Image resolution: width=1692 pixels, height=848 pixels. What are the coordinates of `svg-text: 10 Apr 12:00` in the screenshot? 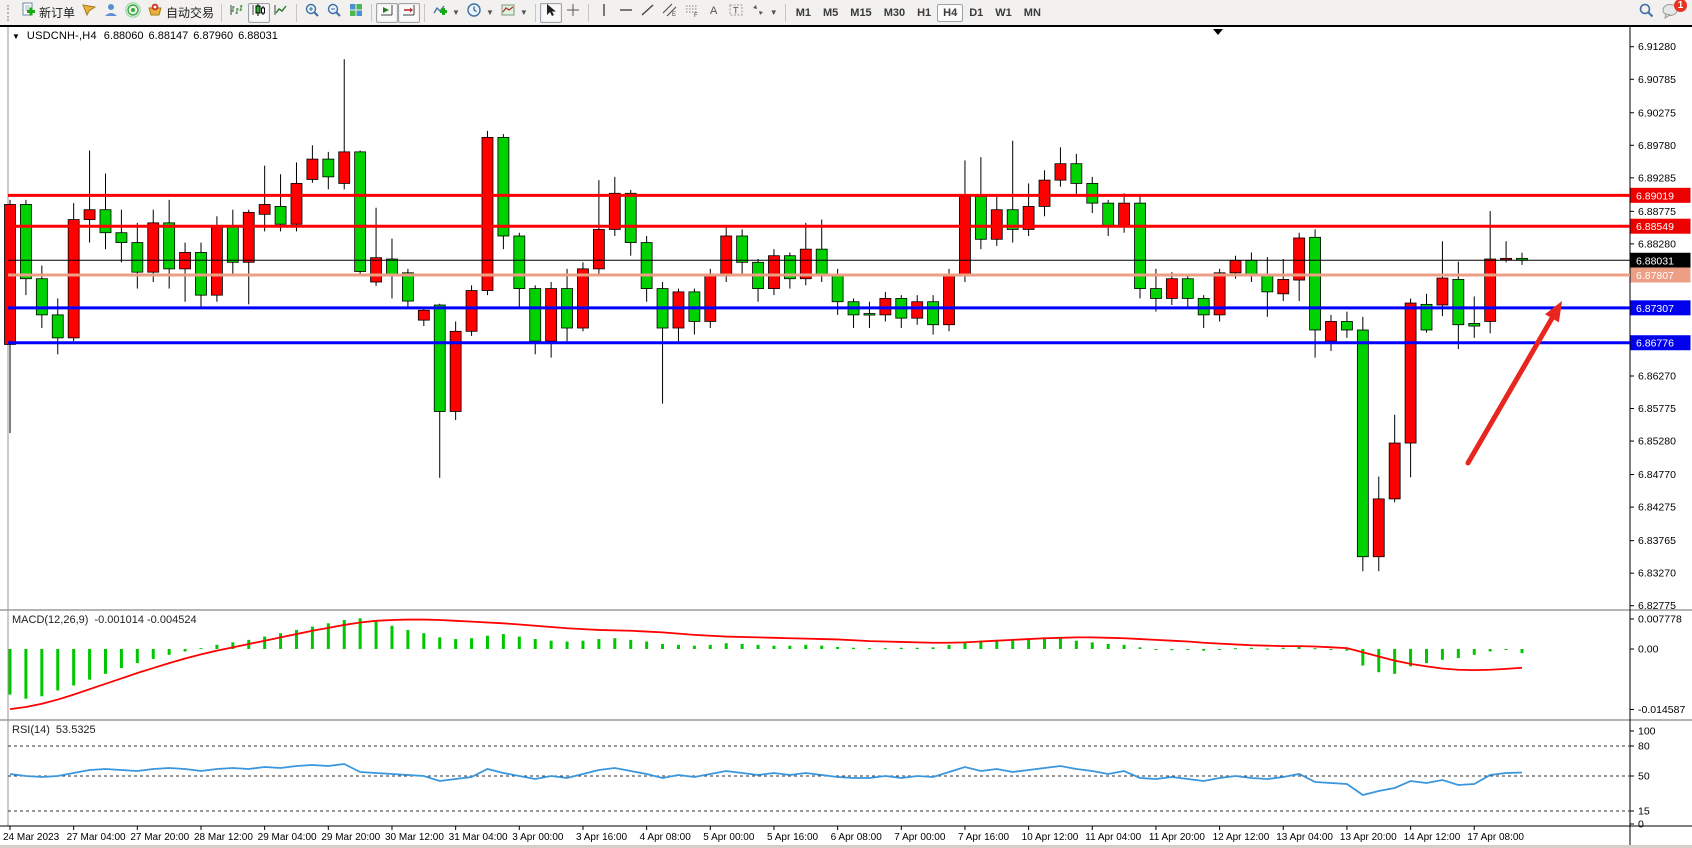 It's located at (1050, 837).